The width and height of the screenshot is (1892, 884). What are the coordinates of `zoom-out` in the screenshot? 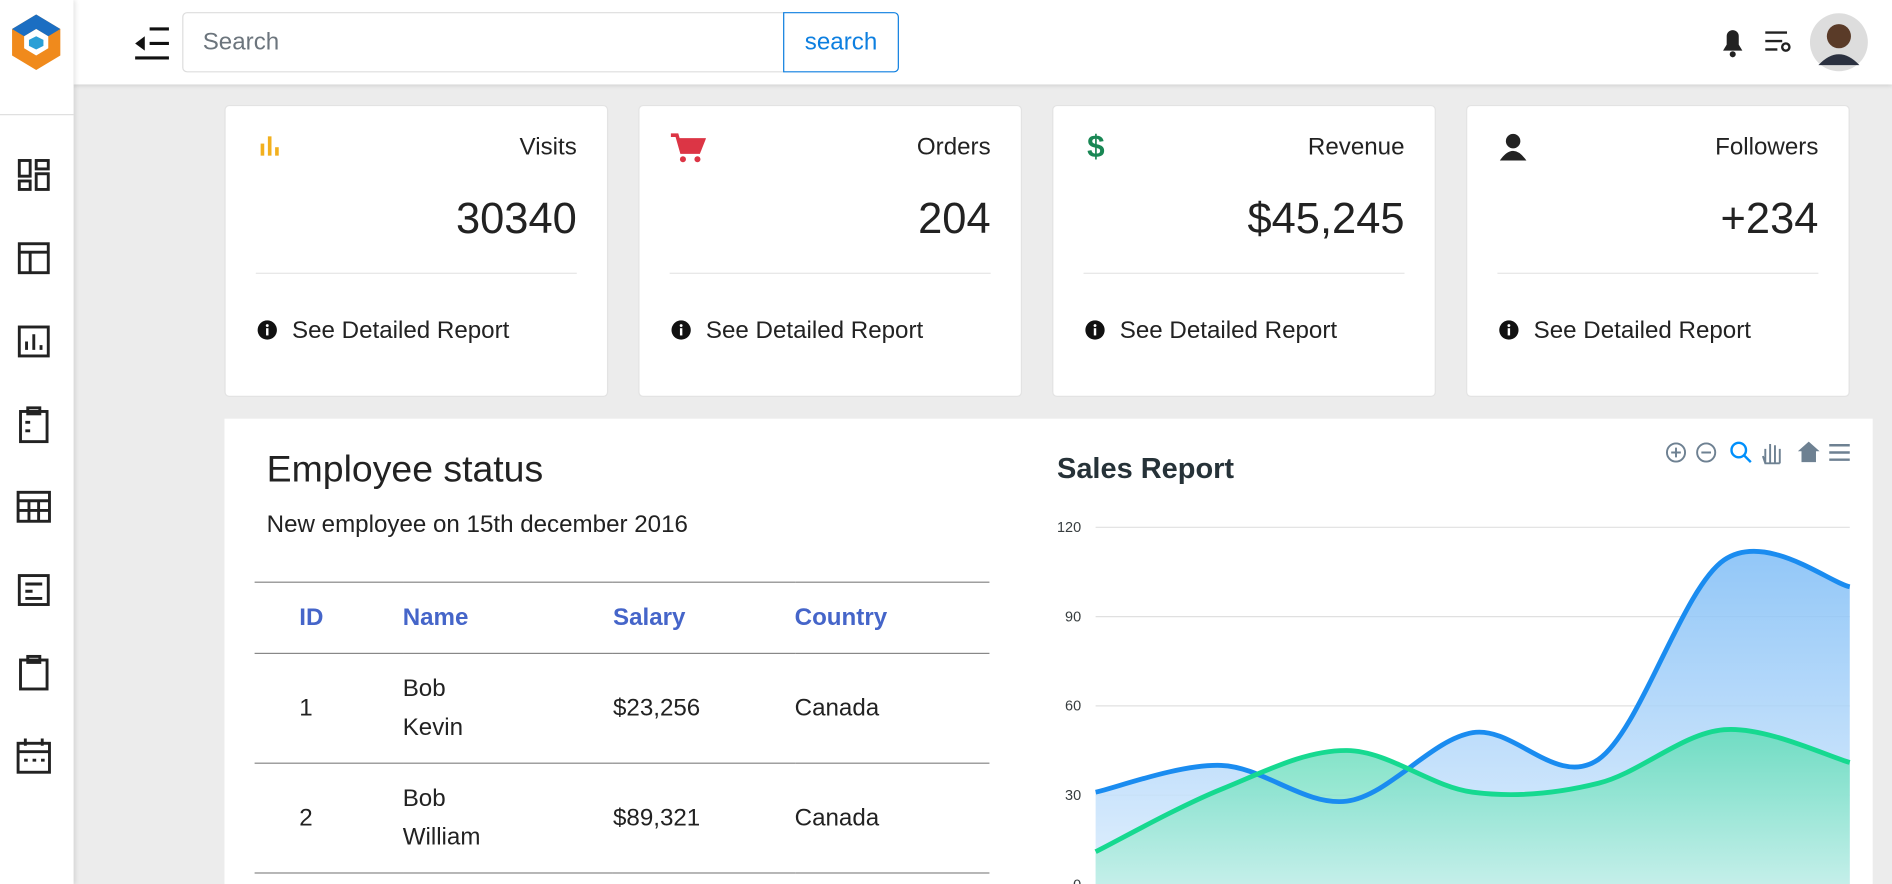 It's located at (1706, 452).